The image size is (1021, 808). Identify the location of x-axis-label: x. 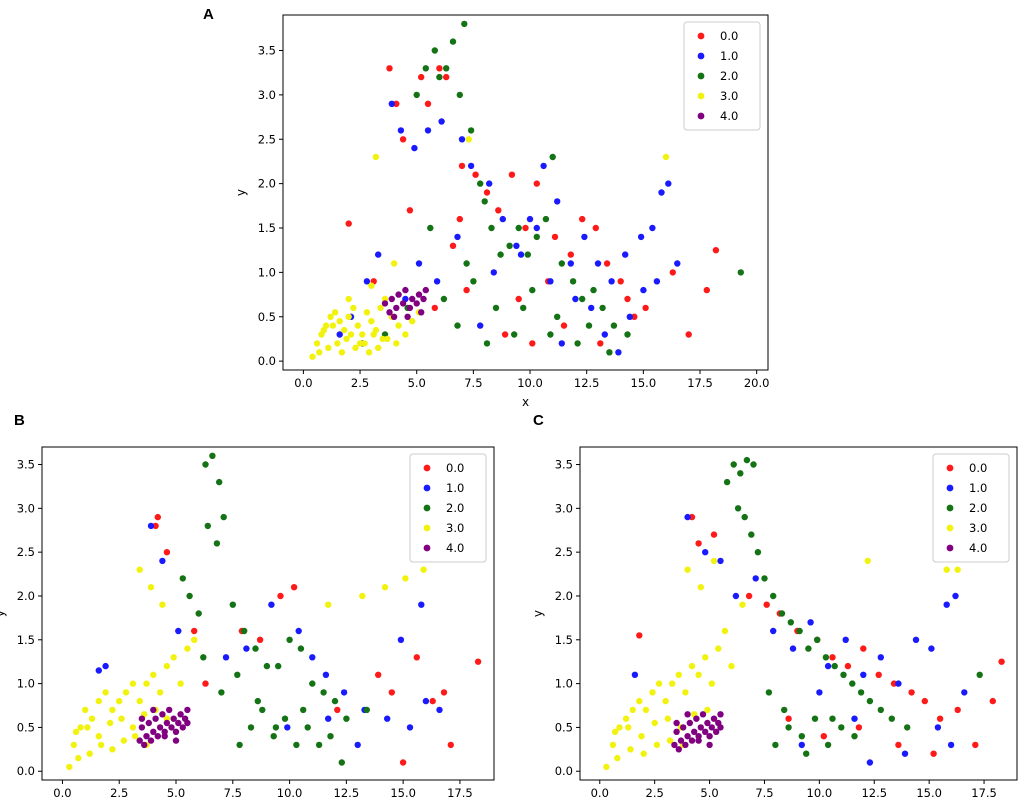
(525, 402).